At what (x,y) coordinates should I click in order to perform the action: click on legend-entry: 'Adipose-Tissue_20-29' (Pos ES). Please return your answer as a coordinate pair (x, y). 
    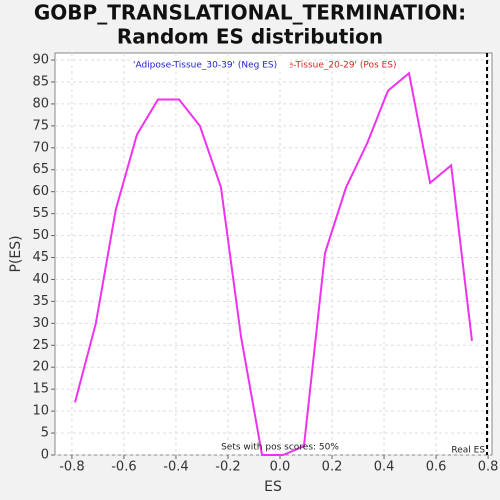
    Looking at the image, I should click on (325, 66).